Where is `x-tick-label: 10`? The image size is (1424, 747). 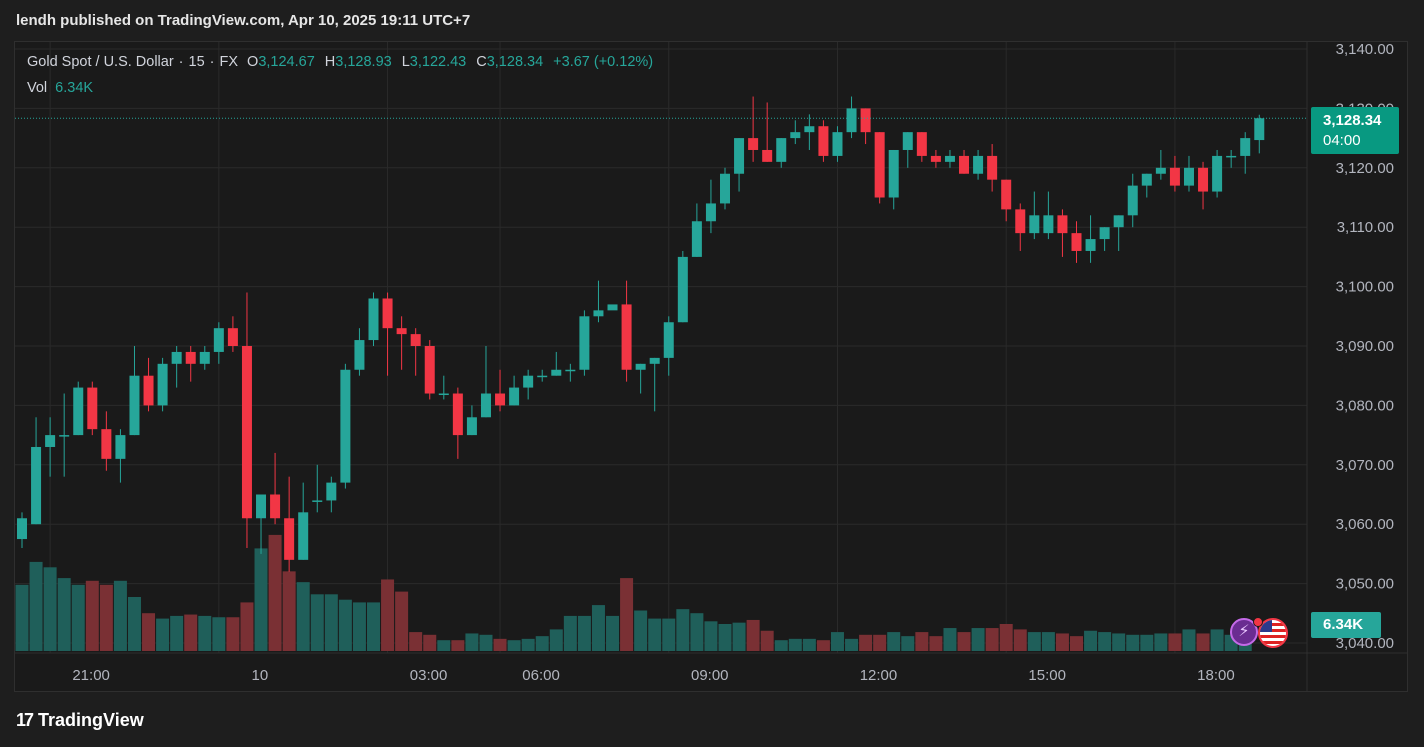 x-tick-label: 10 is located at coordinates (259, 675).